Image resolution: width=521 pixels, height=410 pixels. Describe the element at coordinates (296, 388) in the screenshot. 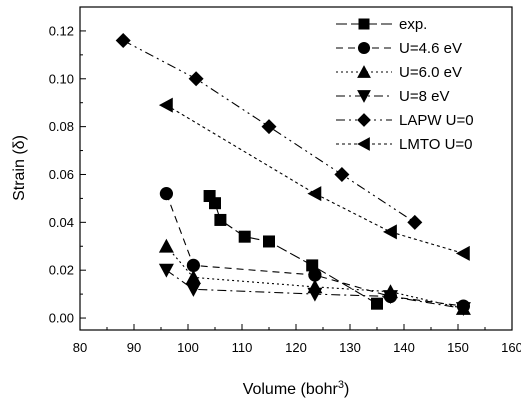

I see `x-axis-label: Volume (bohr3)` at that location.